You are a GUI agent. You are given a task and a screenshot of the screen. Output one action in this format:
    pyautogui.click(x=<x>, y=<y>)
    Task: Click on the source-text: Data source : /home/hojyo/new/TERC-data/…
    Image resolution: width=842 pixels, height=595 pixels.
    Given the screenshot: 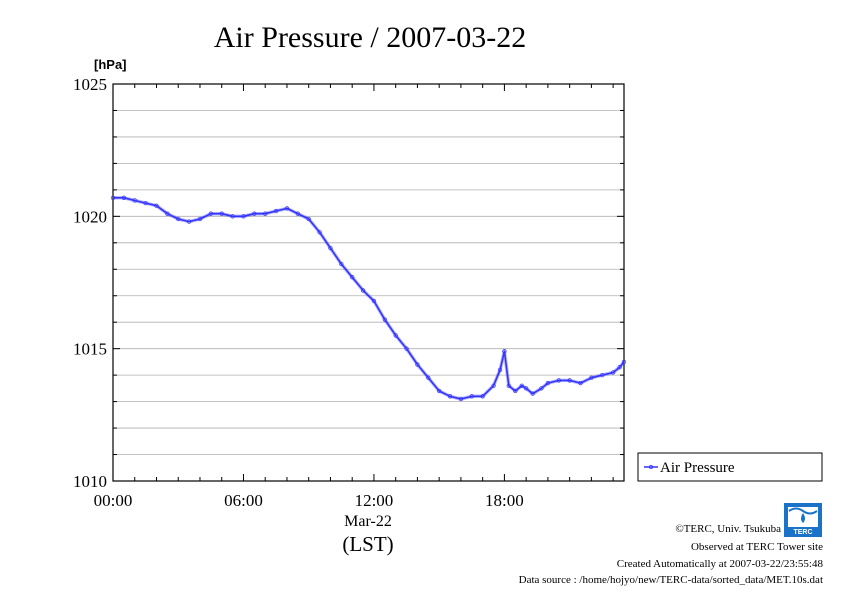 What is the action you would take?
    pyautogui.click(x=671, y=580)
    